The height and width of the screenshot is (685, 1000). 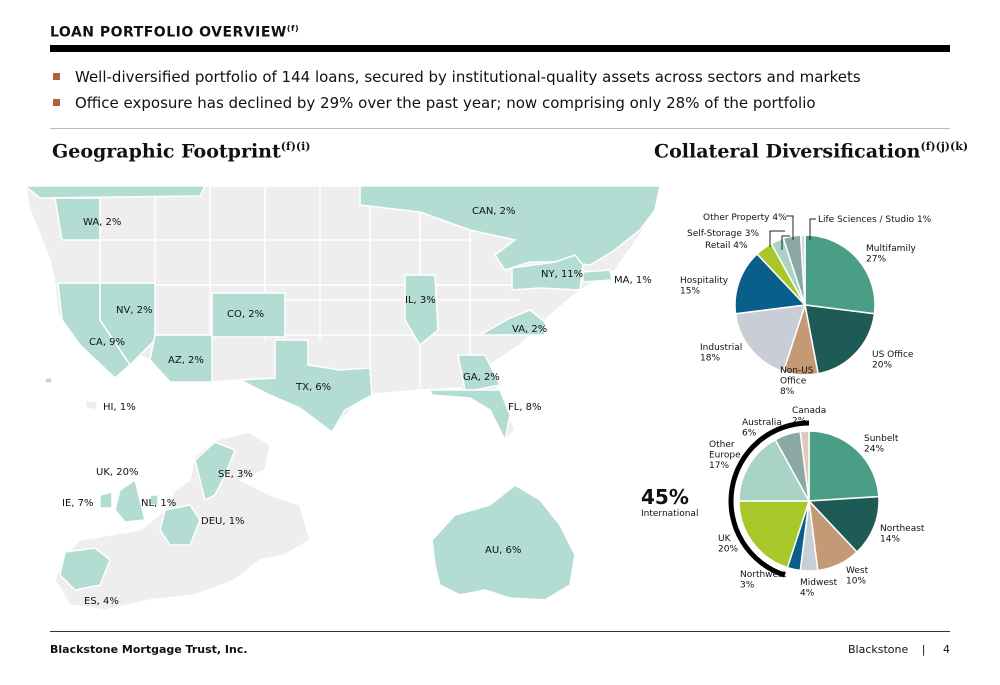 What do you see at coordinates (158, 503) in the screenshot?
I see `map-label: NL, 1%` at bounding box center [158, 503].